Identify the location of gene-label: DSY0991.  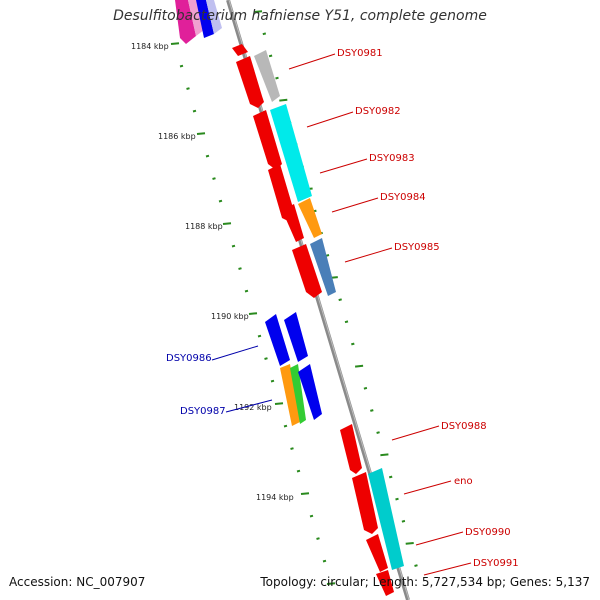
(496, 563).